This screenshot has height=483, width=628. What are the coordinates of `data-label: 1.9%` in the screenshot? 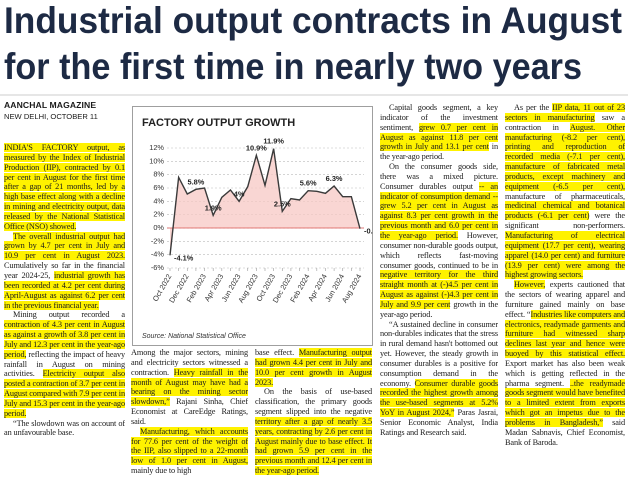 It's located at (213, 207).